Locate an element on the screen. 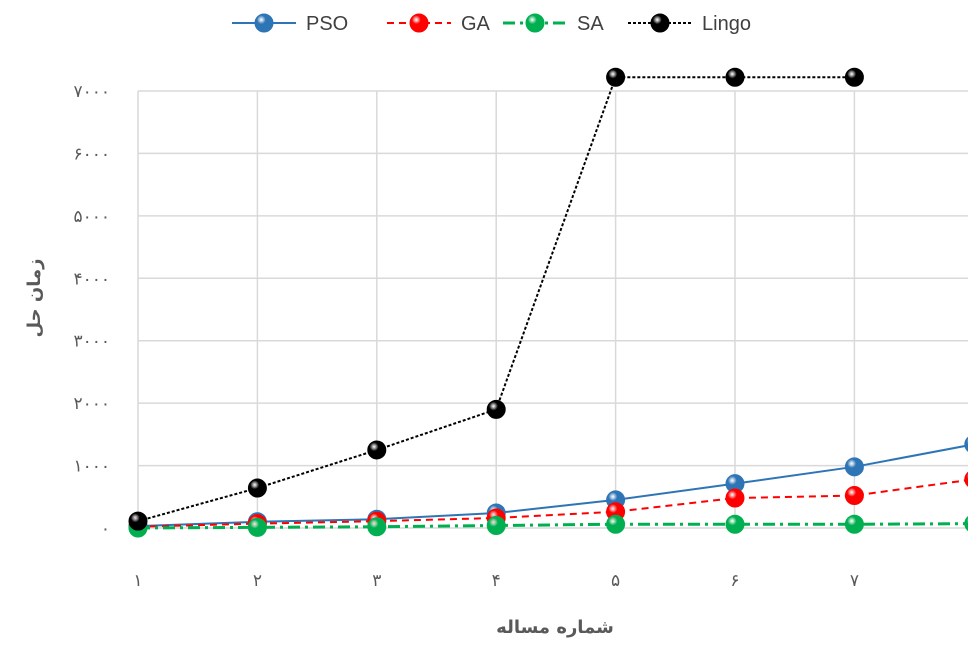 The height and width of the screenshot is (645, 968). legend-label: SA is located at coordinates (590, 24).